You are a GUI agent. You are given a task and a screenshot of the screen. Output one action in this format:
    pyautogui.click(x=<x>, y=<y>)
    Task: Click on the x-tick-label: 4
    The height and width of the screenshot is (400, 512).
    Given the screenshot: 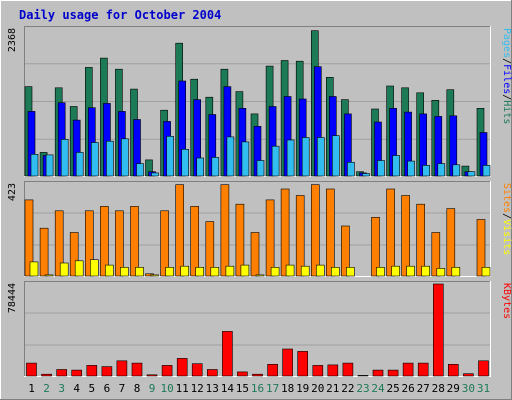 What is the action you would take?
    pyautogui.click(x=76, y=388)
    